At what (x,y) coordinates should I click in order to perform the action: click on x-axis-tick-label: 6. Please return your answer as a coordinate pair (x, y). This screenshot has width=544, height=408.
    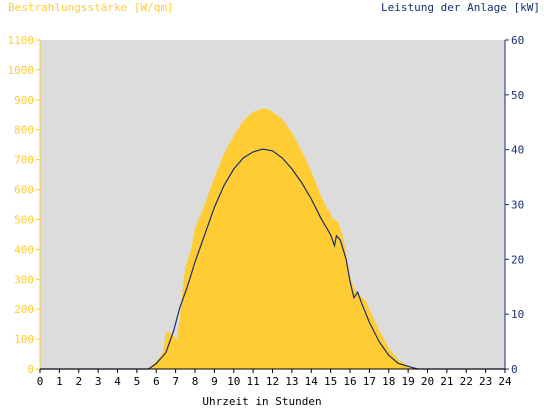
    Looking at the image, I should click on (156, 381).